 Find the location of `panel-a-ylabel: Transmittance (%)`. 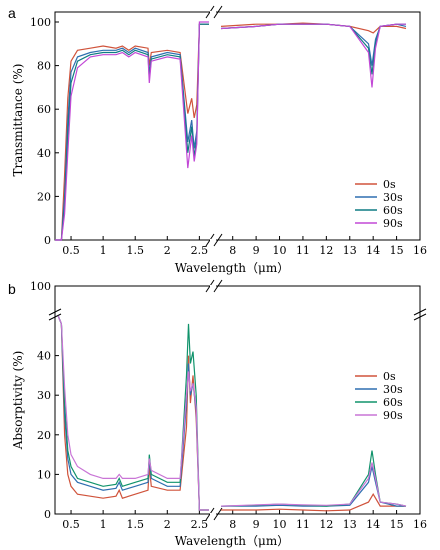

panel-a-ylabel: Transmittance (%) is located at coordinates (18, 120).